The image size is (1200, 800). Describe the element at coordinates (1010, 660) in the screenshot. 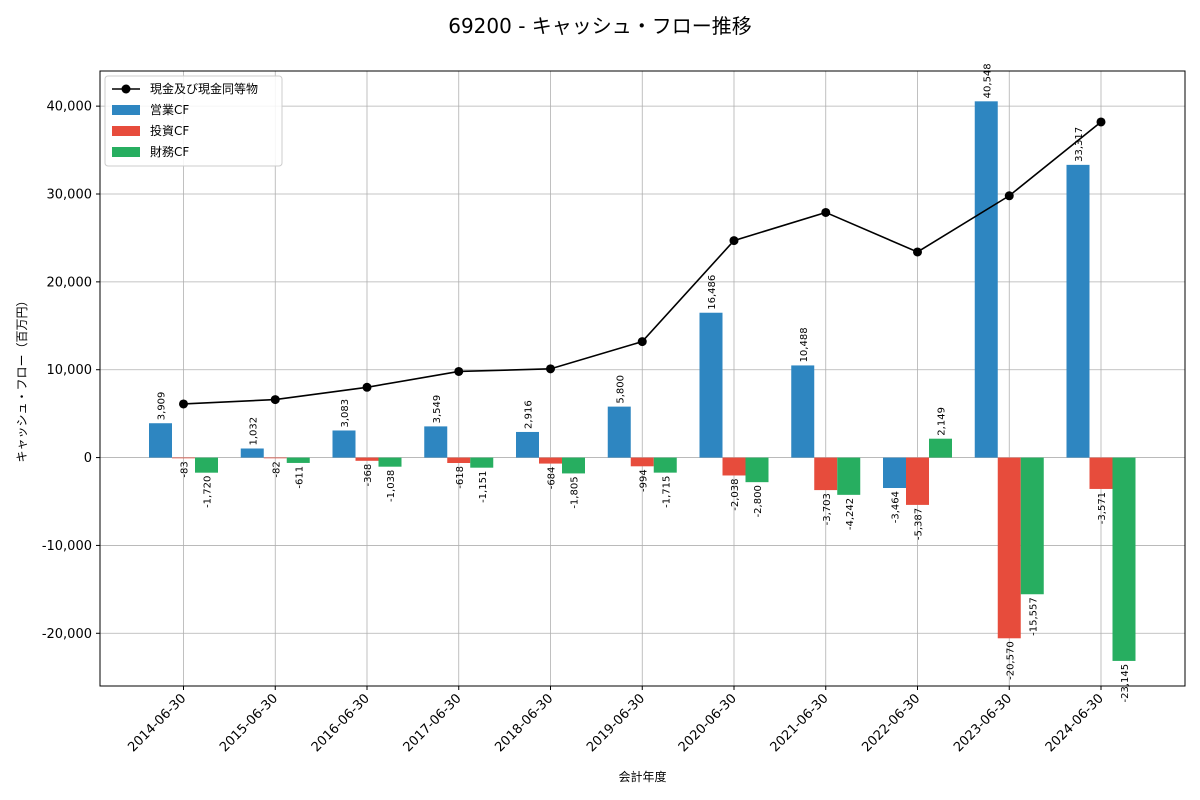

I see `data-label: -20,570` at that location.